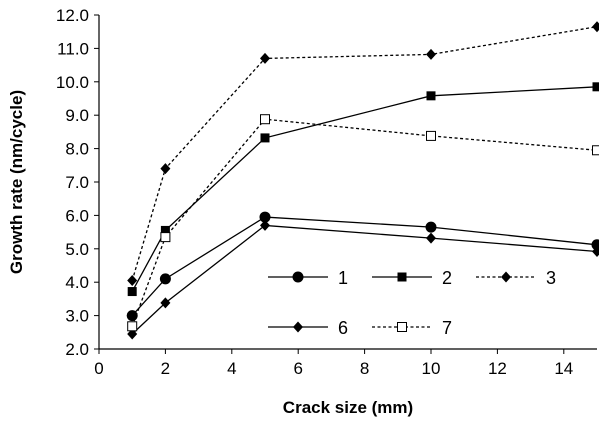 The image size is (599, 423). Describe the element at coordinates (16, 182) in the screenshot. I see `y-axis-title: Growth rate (nm/cycle)` at that location.